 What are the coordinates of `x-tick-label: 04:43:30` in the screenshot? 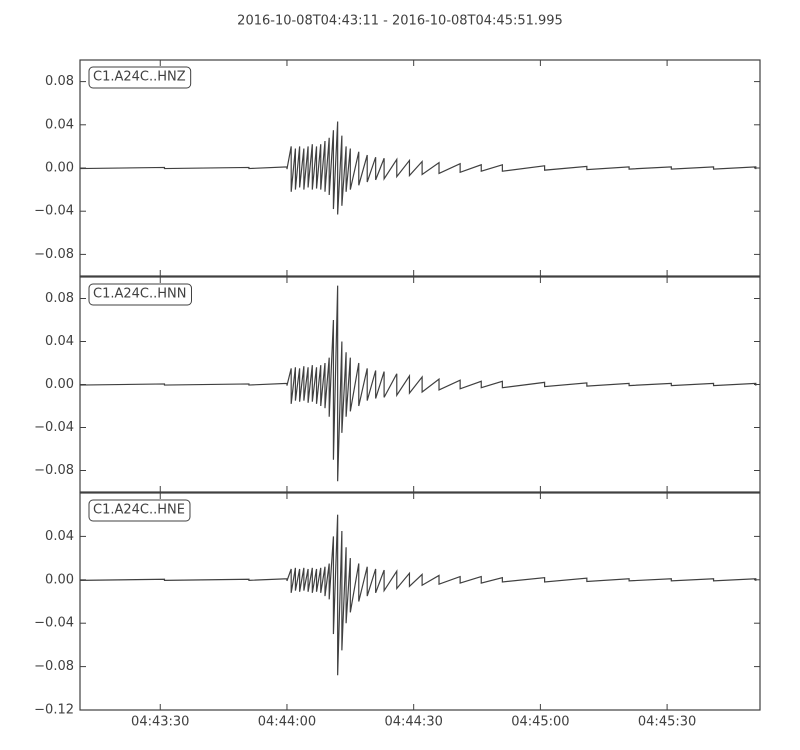 It's located at (160, 722).